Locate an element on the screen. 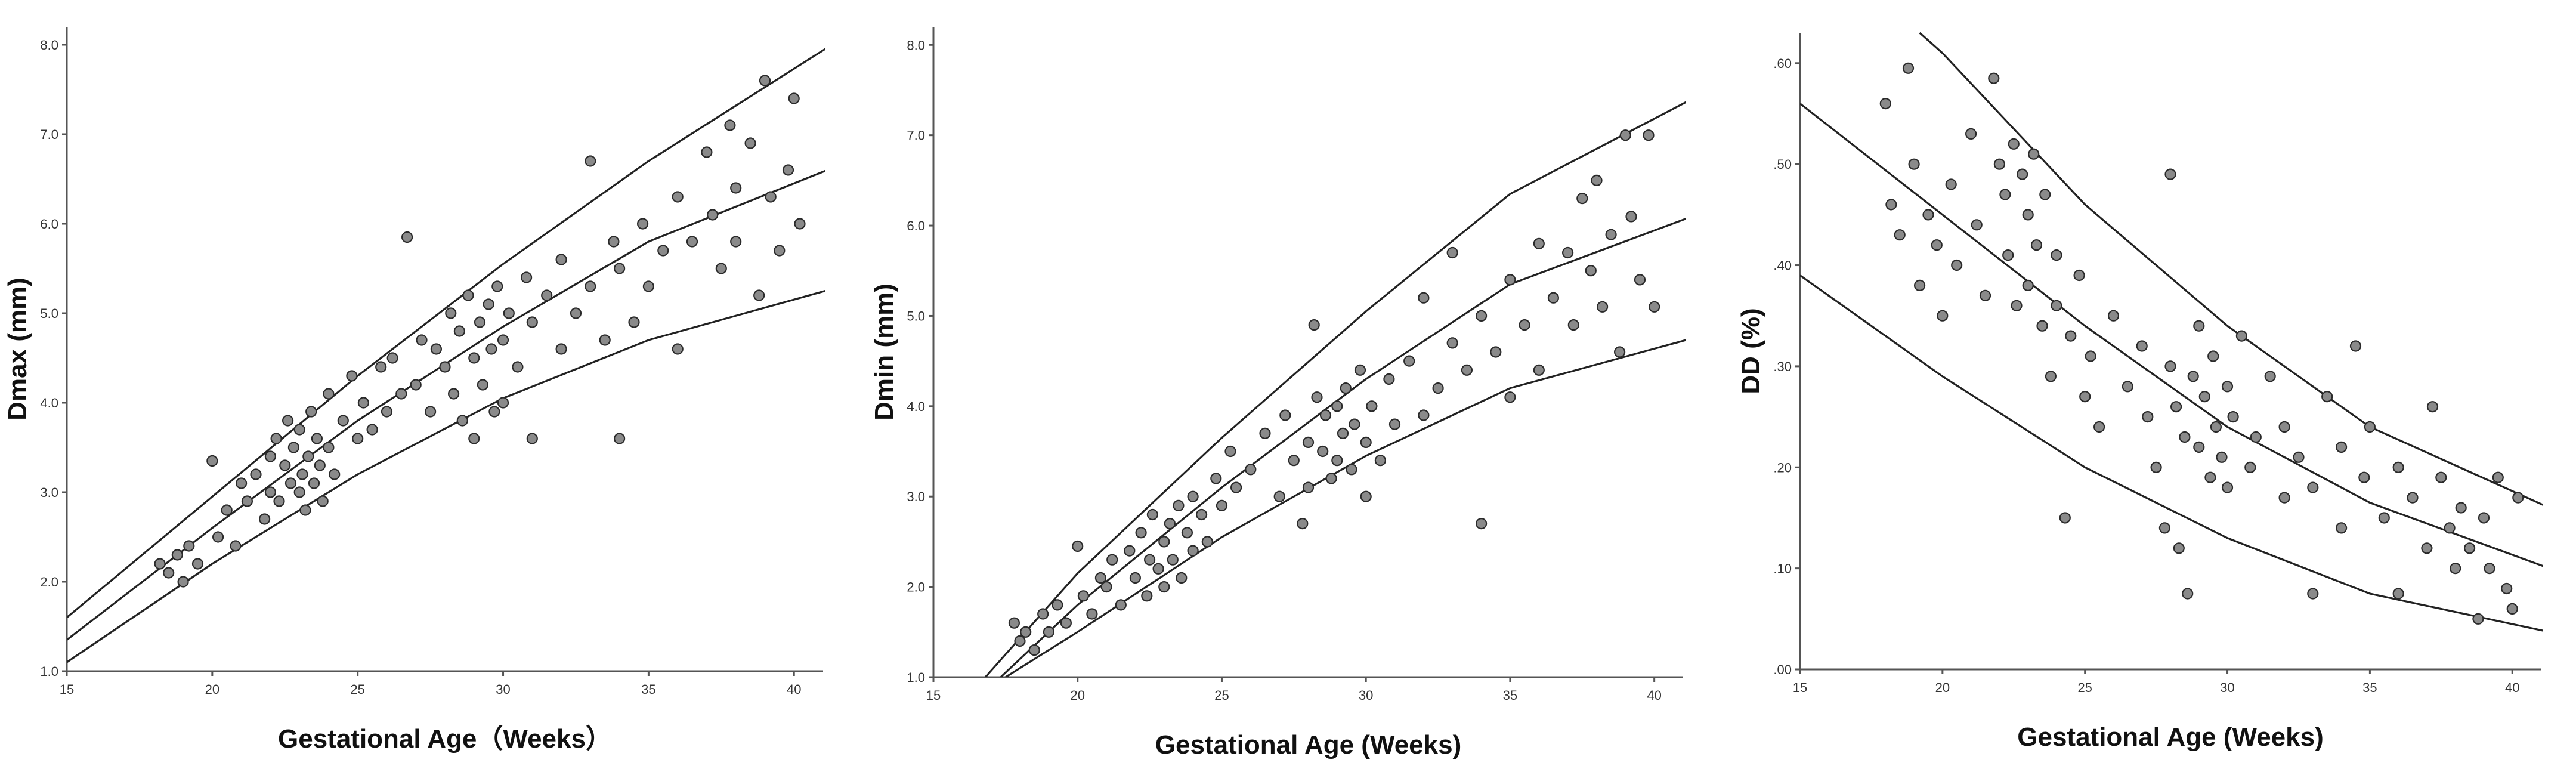  dmin-y-tick-label: 2.0 is located at coordinates (916, 587).